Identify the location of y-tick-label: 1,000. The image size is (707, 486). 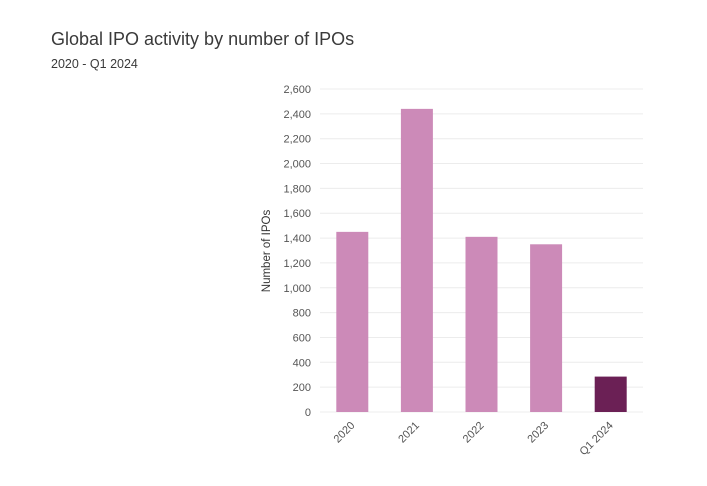
(297, 289).